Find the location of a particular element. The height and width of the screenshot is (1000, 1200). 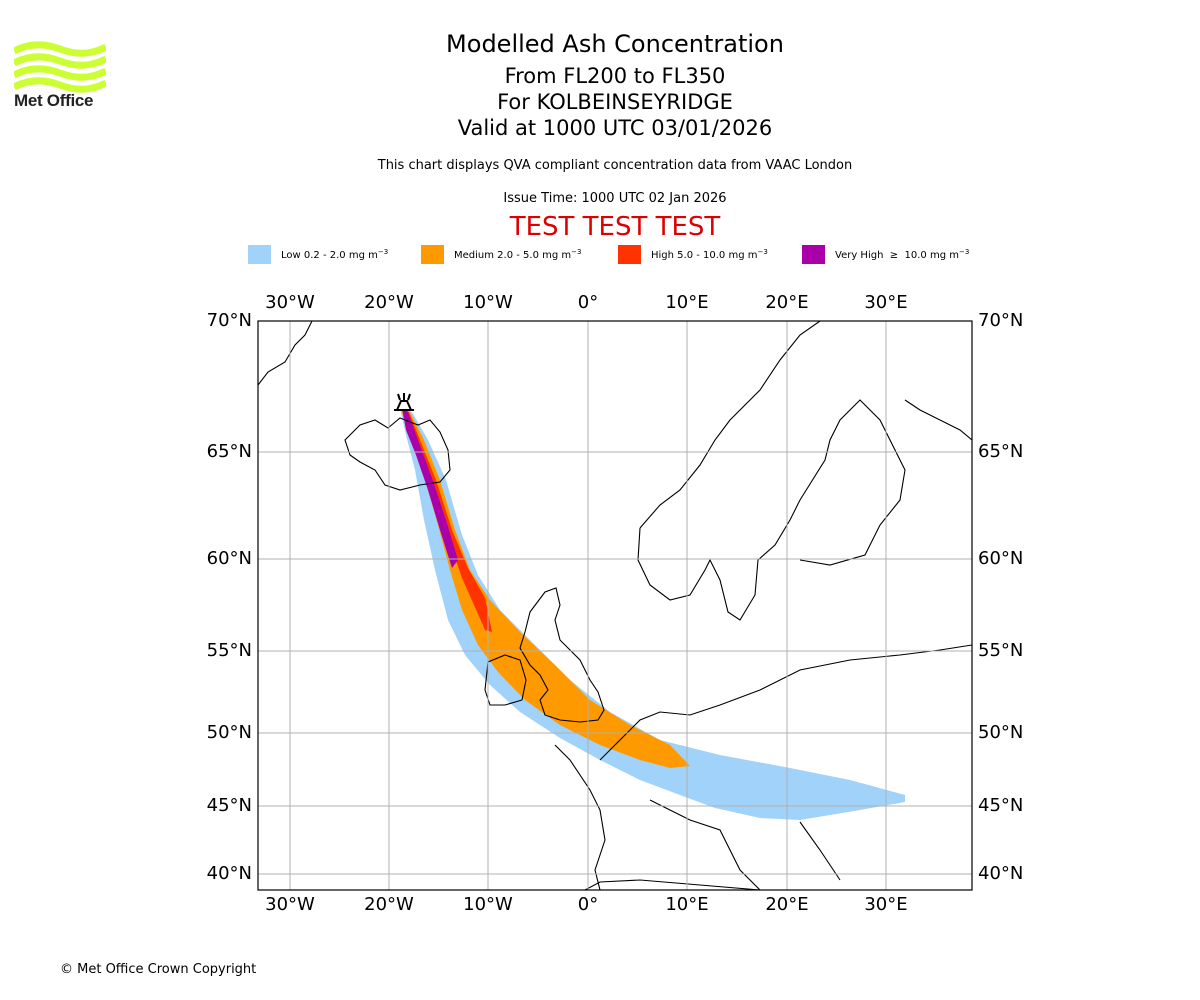

lon-label-bottom: 10°E is located at coordinates (687, 904).